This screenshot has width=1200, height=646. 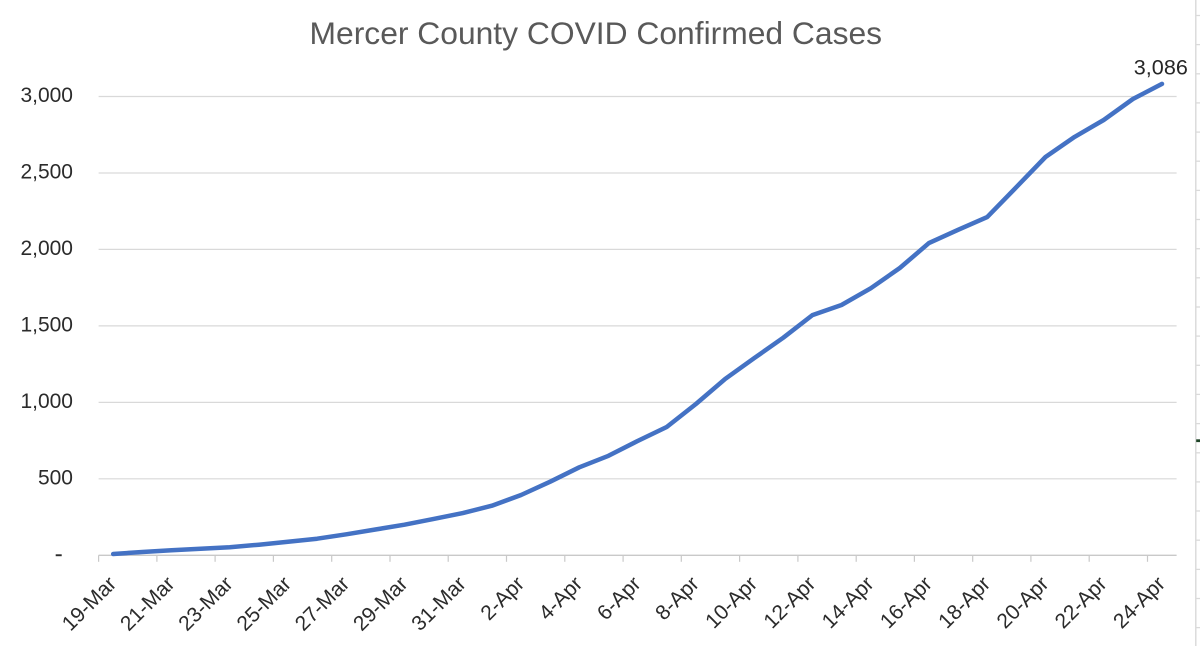 I want to click on svg-text: 10-Apr, so click(x=731, y=602).